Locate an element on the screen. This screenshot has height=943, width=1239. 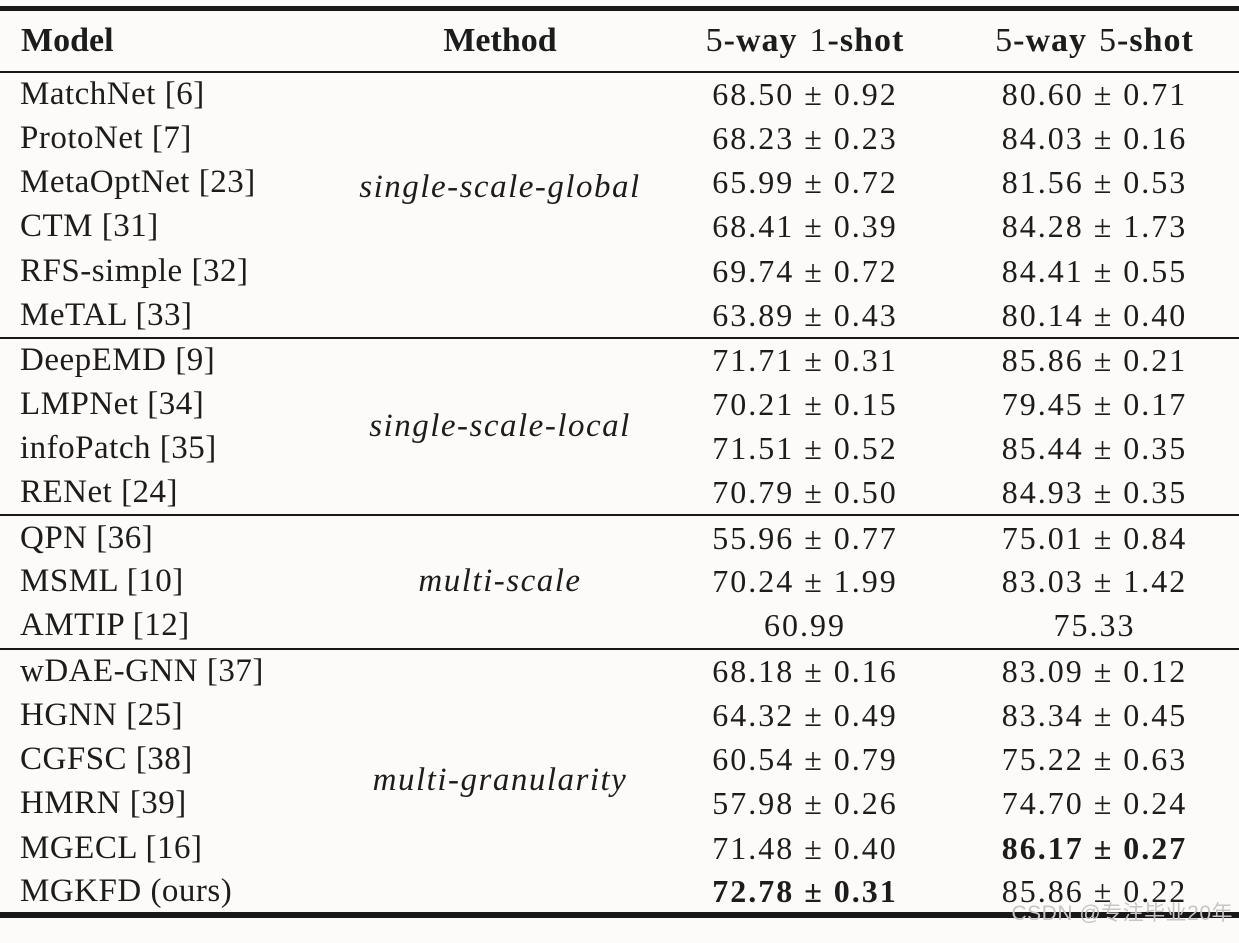
method-label: multi-granularity is located at coordinates (500, 780).